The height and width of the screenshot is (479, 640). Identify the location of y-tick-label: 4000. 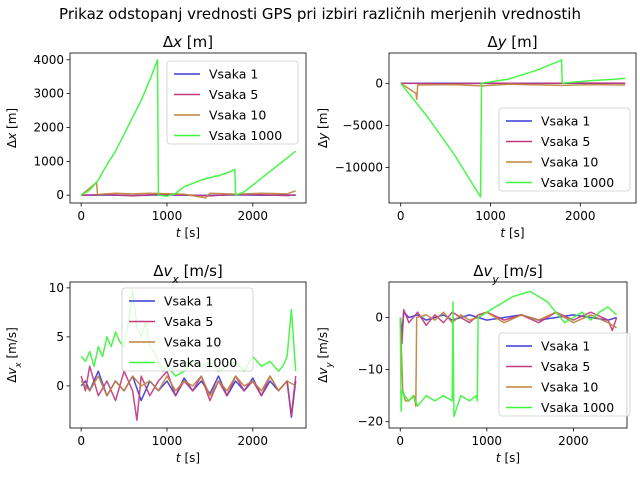
(48, 60).